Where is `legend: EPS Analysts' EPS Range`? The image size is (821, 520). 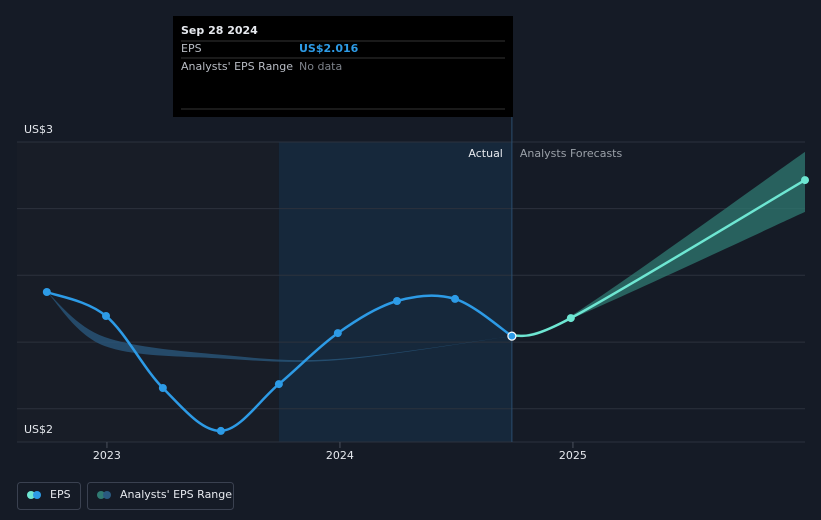
legend: EPS Analysts' EPS Range is located at coordinates (125, 496).